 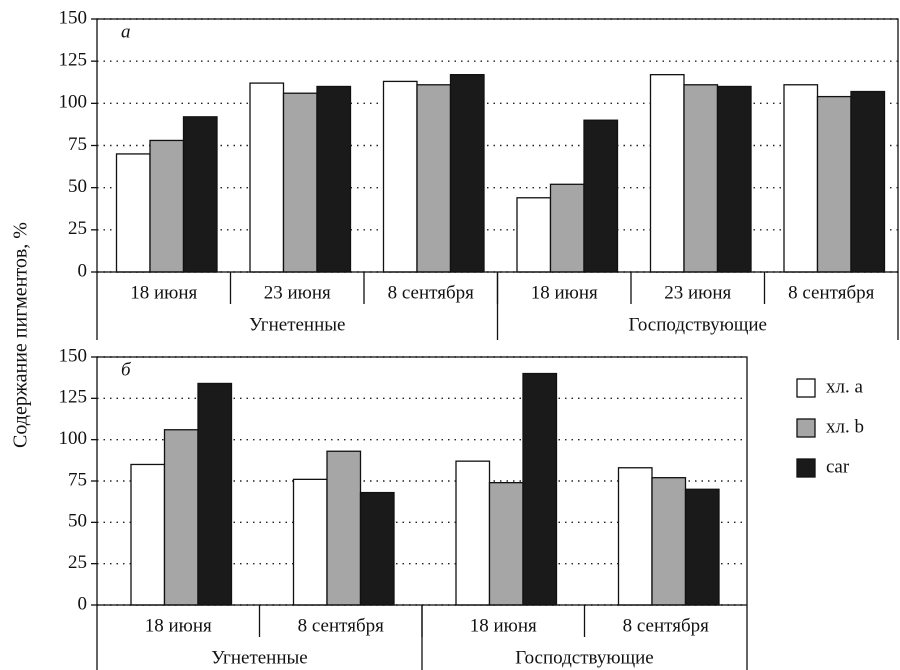 What do you see at coordinates (126, 369) in the screenshot?
I see `panel-label: б` at bounding box center [126, 369].